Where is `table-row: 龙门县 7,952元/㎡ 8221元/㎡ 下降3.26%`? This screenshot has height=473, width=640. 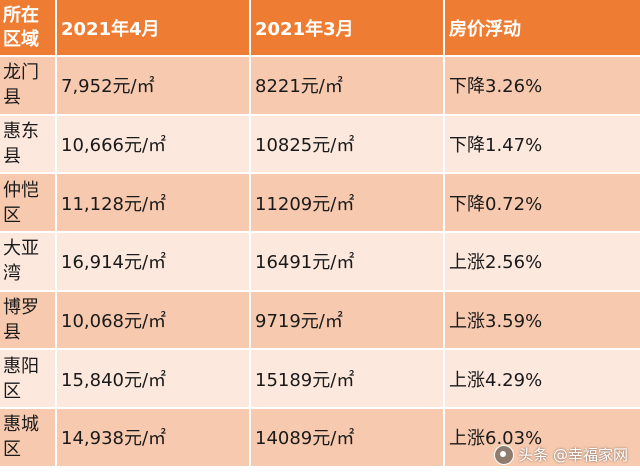 table-row: 龙门县 7,952元/㎡ 8221元/㎡ 下降3.26% is located at coordinates (320, 86).